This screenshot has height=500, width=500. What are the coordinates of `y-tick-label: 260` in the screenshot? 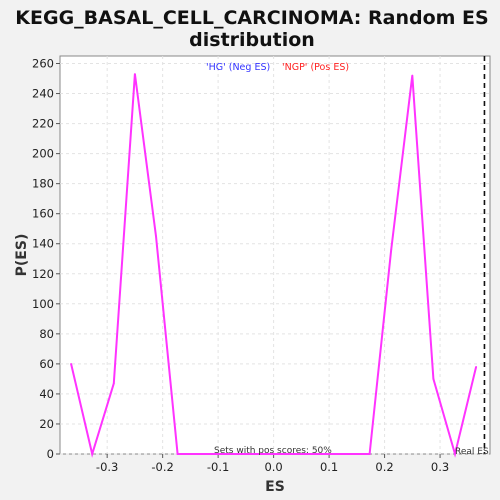 It's located at (43, 64).